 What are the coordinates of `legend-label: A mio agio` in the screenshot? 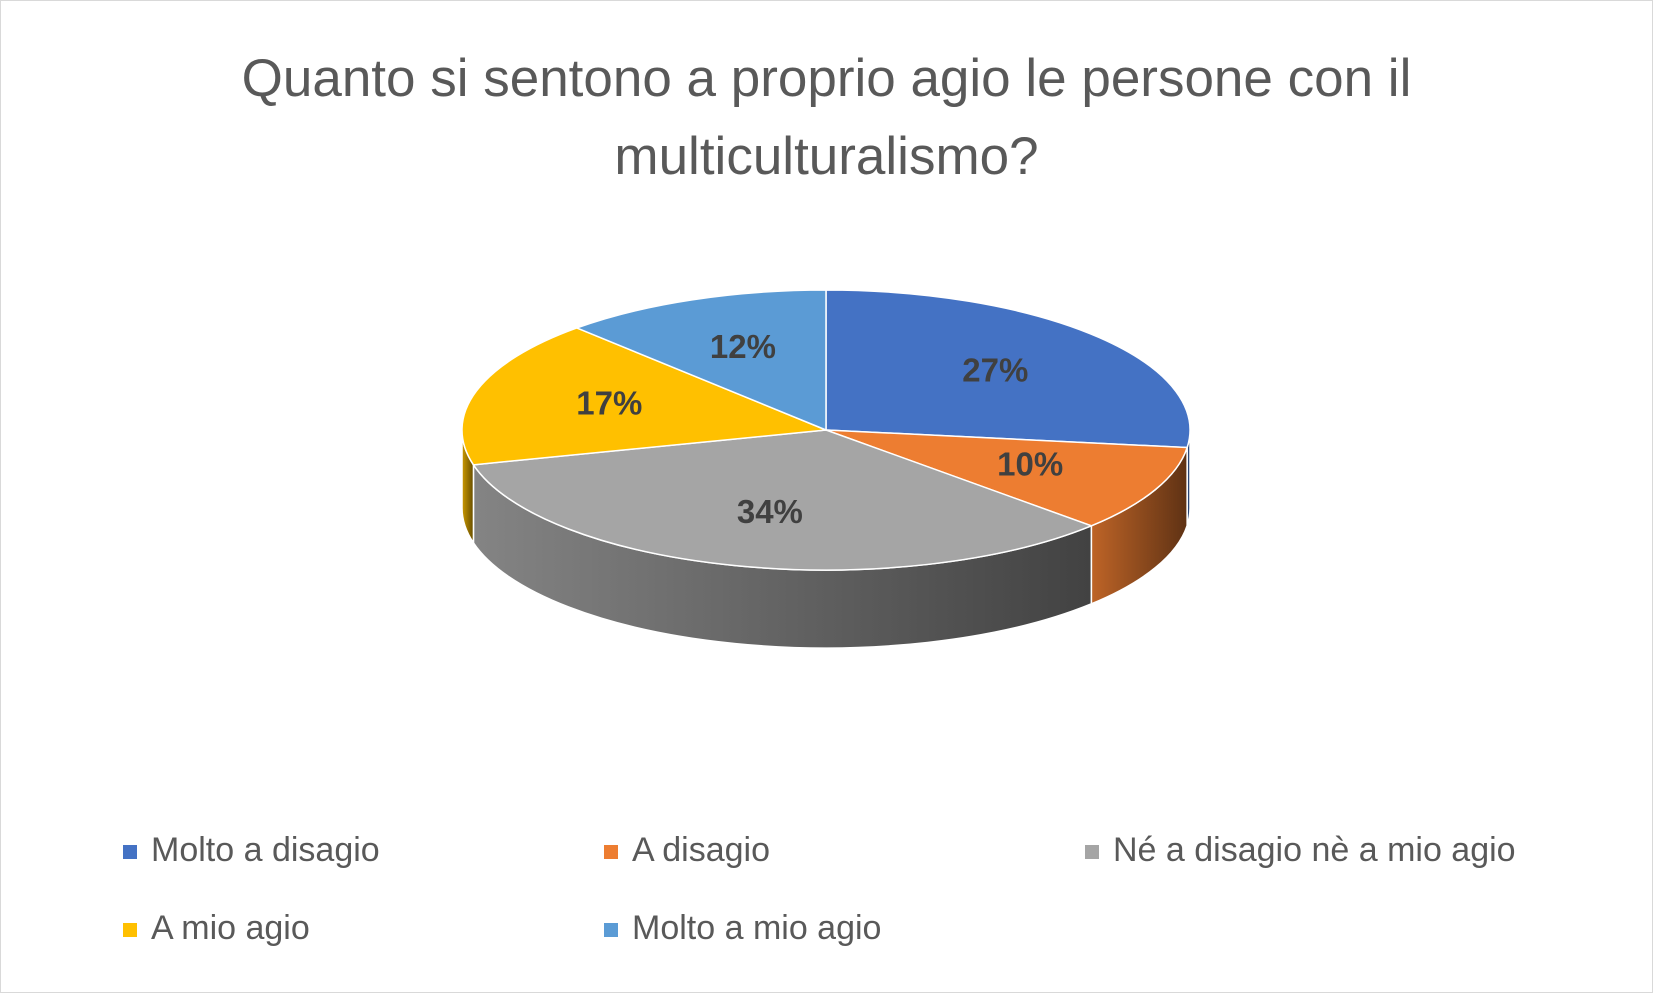 It's located at (230, 928).